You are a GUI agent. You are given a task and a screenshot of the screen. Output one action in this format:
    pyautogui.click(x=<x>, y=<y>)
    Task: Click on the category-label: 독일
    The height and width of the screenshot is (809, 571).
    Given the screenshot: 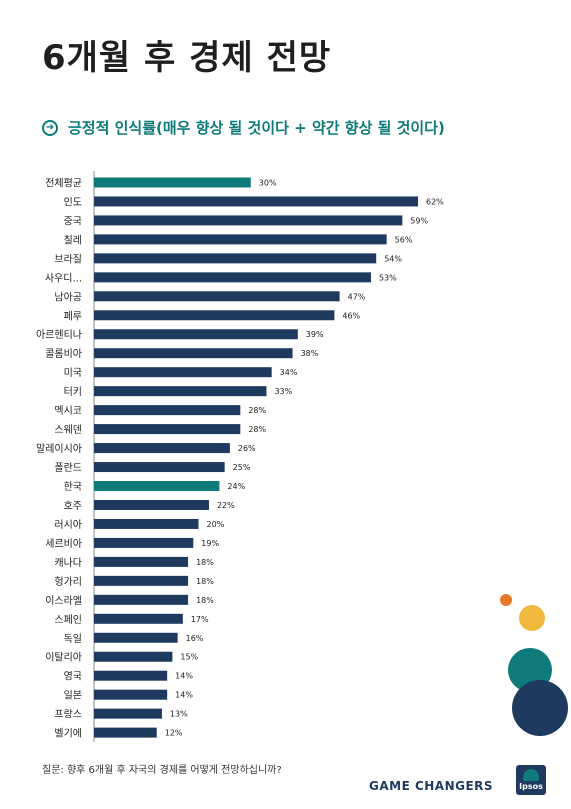 What is the action you would take?
    pyautogui.click(x=73, y=639)
    